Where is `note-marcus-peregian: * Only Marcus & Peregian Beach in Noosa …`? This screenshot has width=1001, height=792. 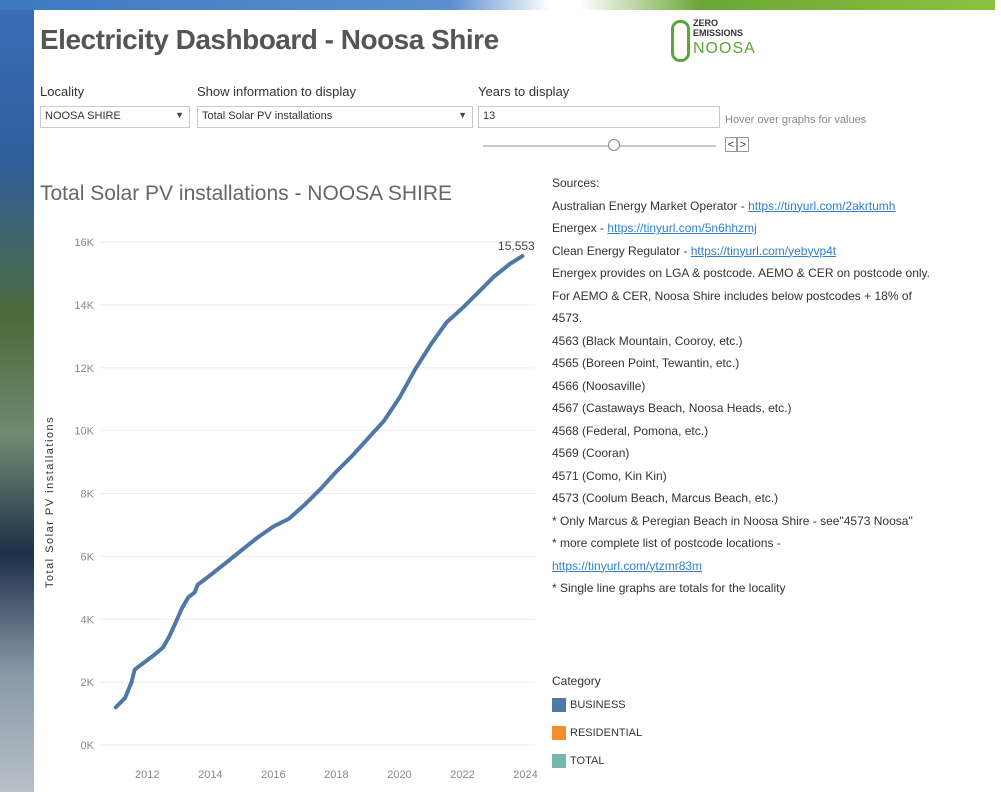 note-marcus-peregian: * Only Marcus & Peregian Beach in Noosa … is located at coordinates (732, 520).